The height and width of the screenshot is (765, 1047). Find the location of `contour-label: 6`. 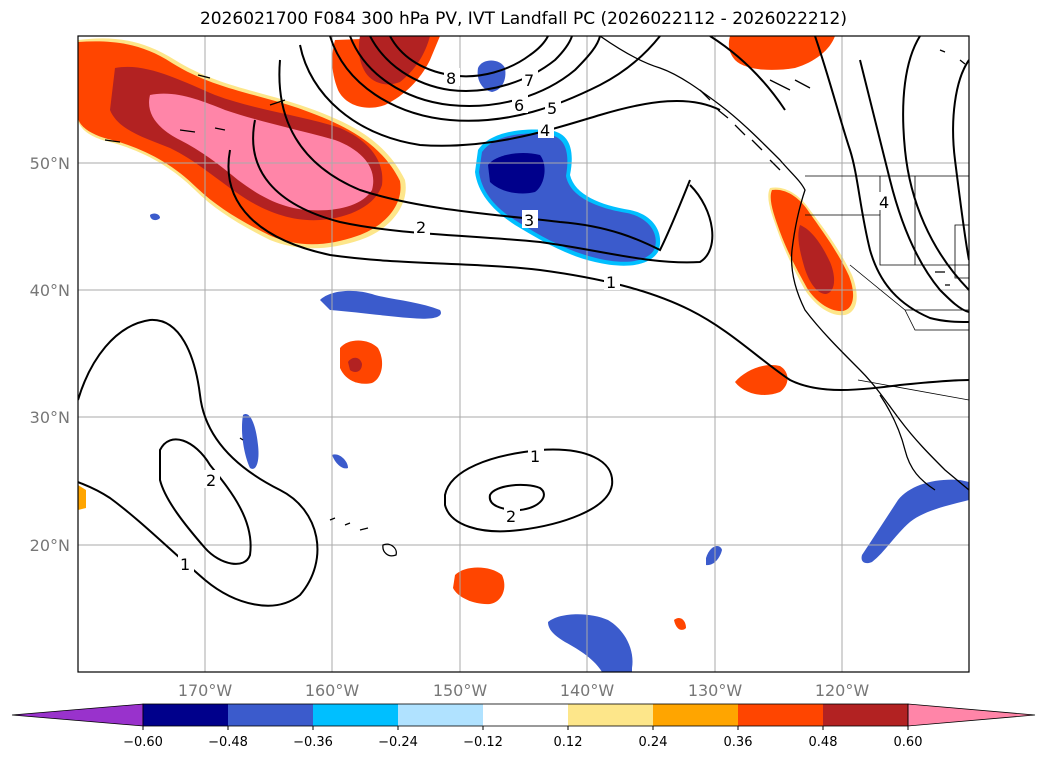

contour-label: 6 is located at coordinates (519, 105).